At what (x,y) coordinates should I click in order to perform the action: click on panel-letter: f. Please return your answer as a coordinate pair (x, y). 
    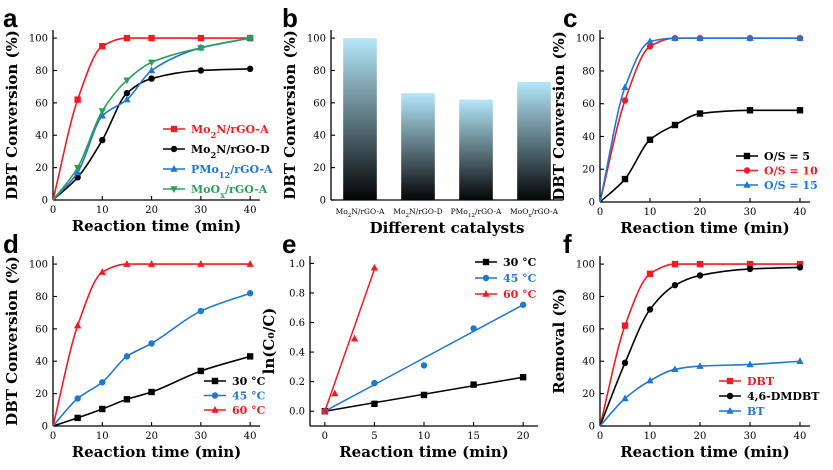
    Looking at the image, I should click on (567, 244).